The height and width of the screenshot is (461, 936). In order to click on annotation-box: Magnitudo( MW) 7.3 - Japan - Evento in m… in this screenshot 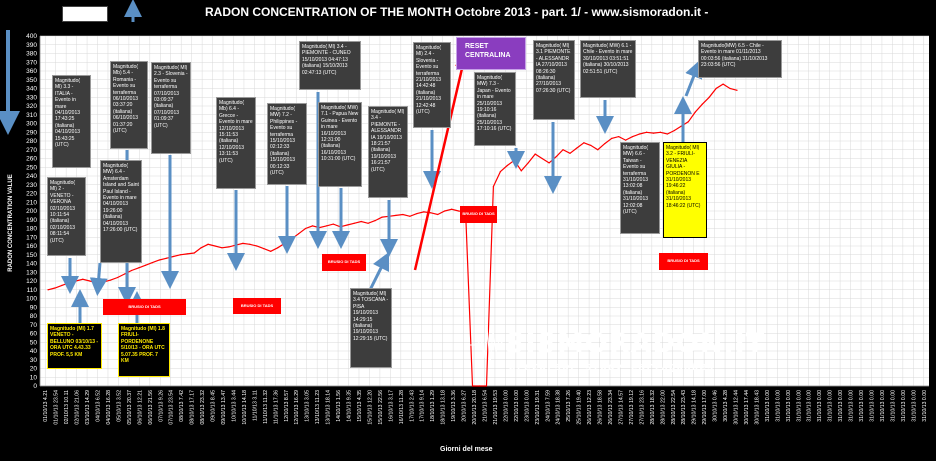, I will do `click(495, 109)`.